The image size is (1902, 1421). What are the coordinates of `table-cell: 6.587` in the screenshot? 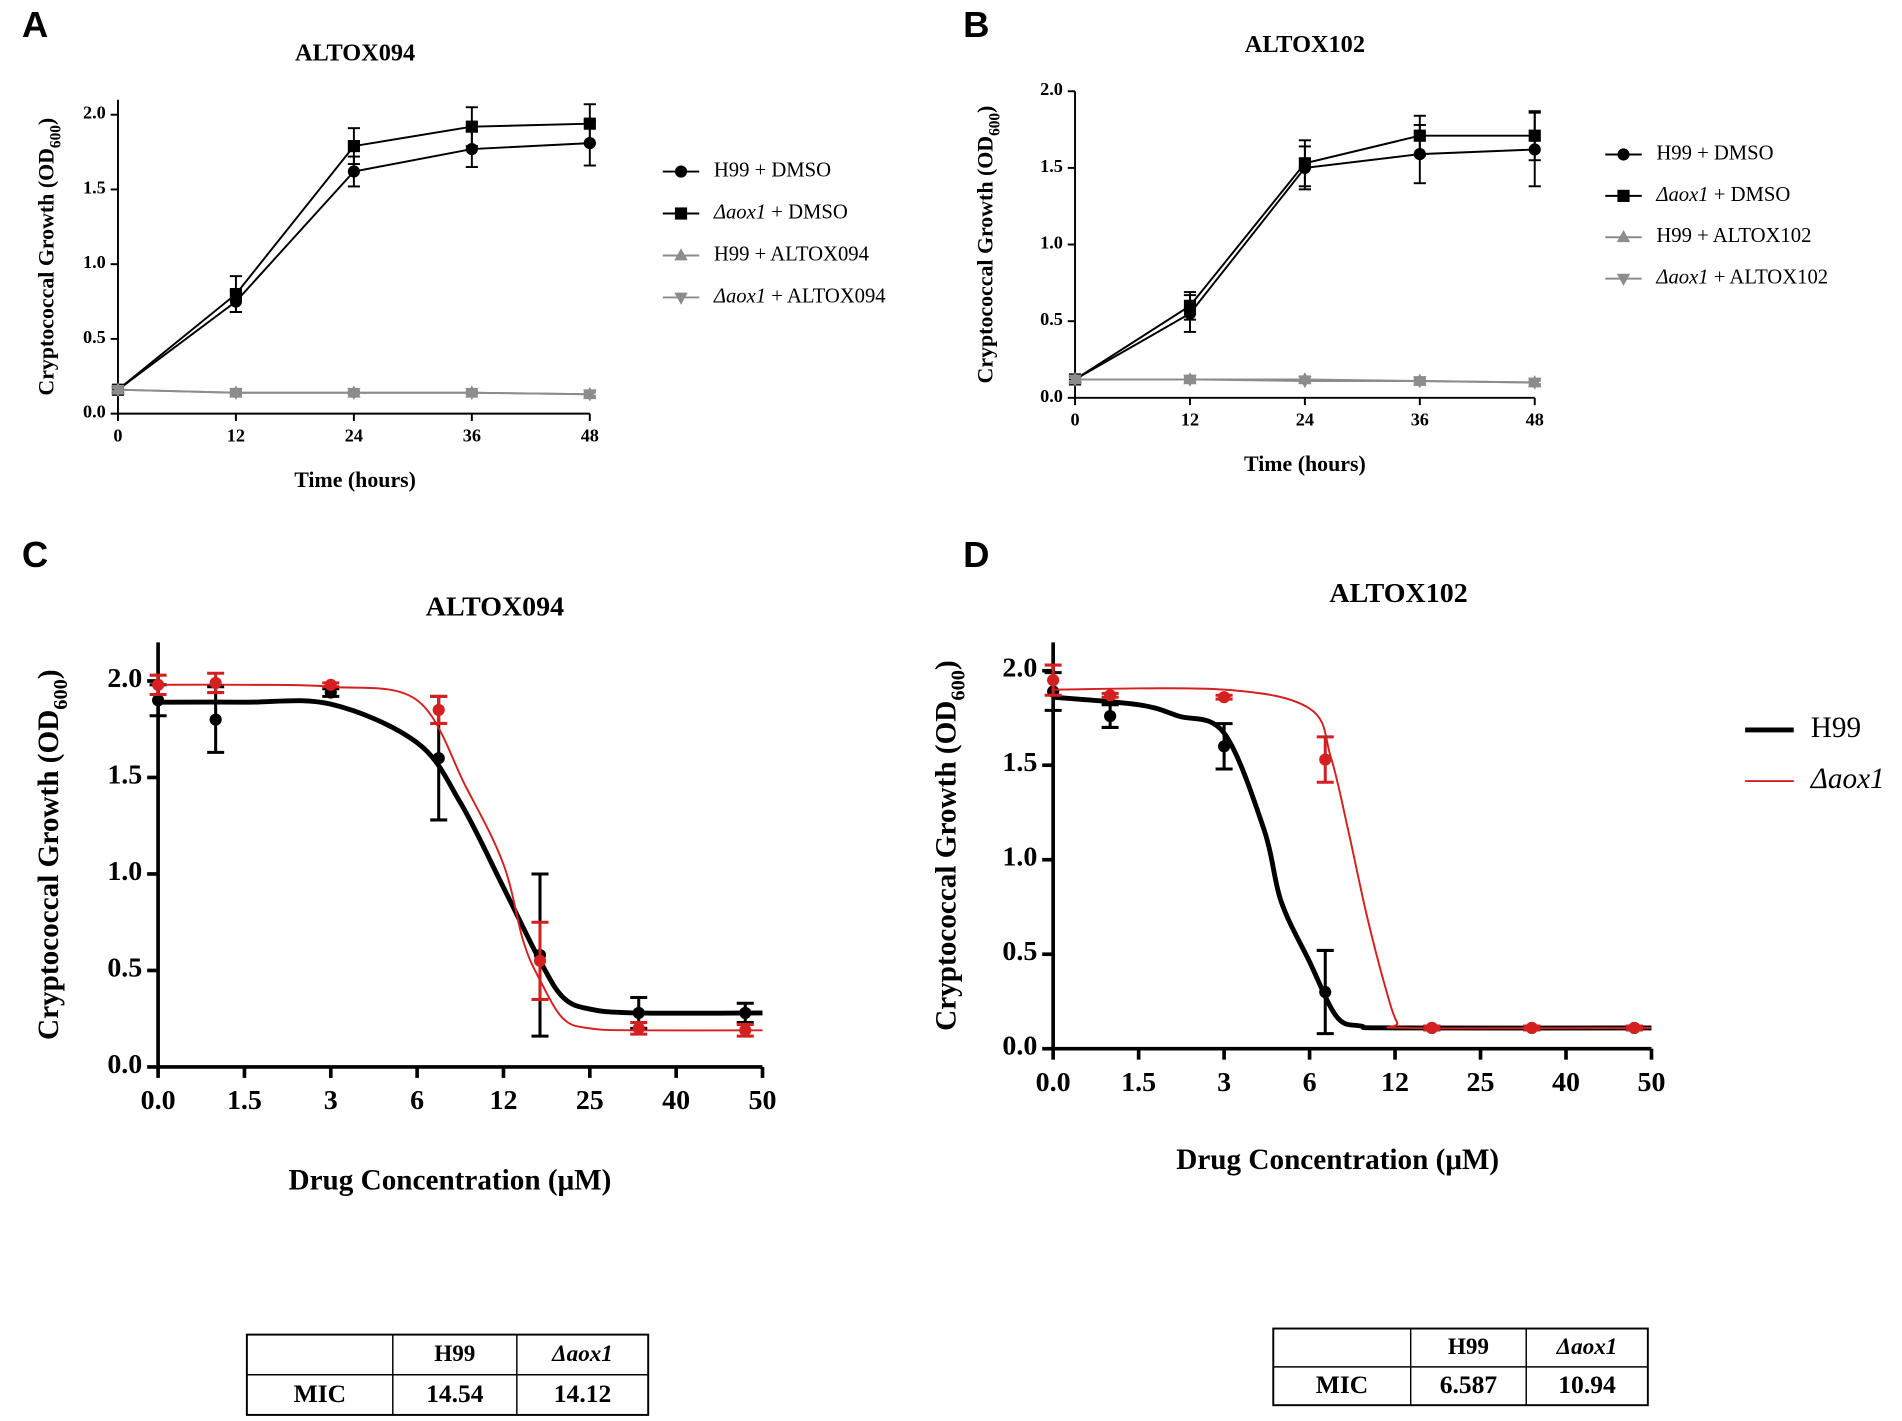 It's located at (1469, 1384).